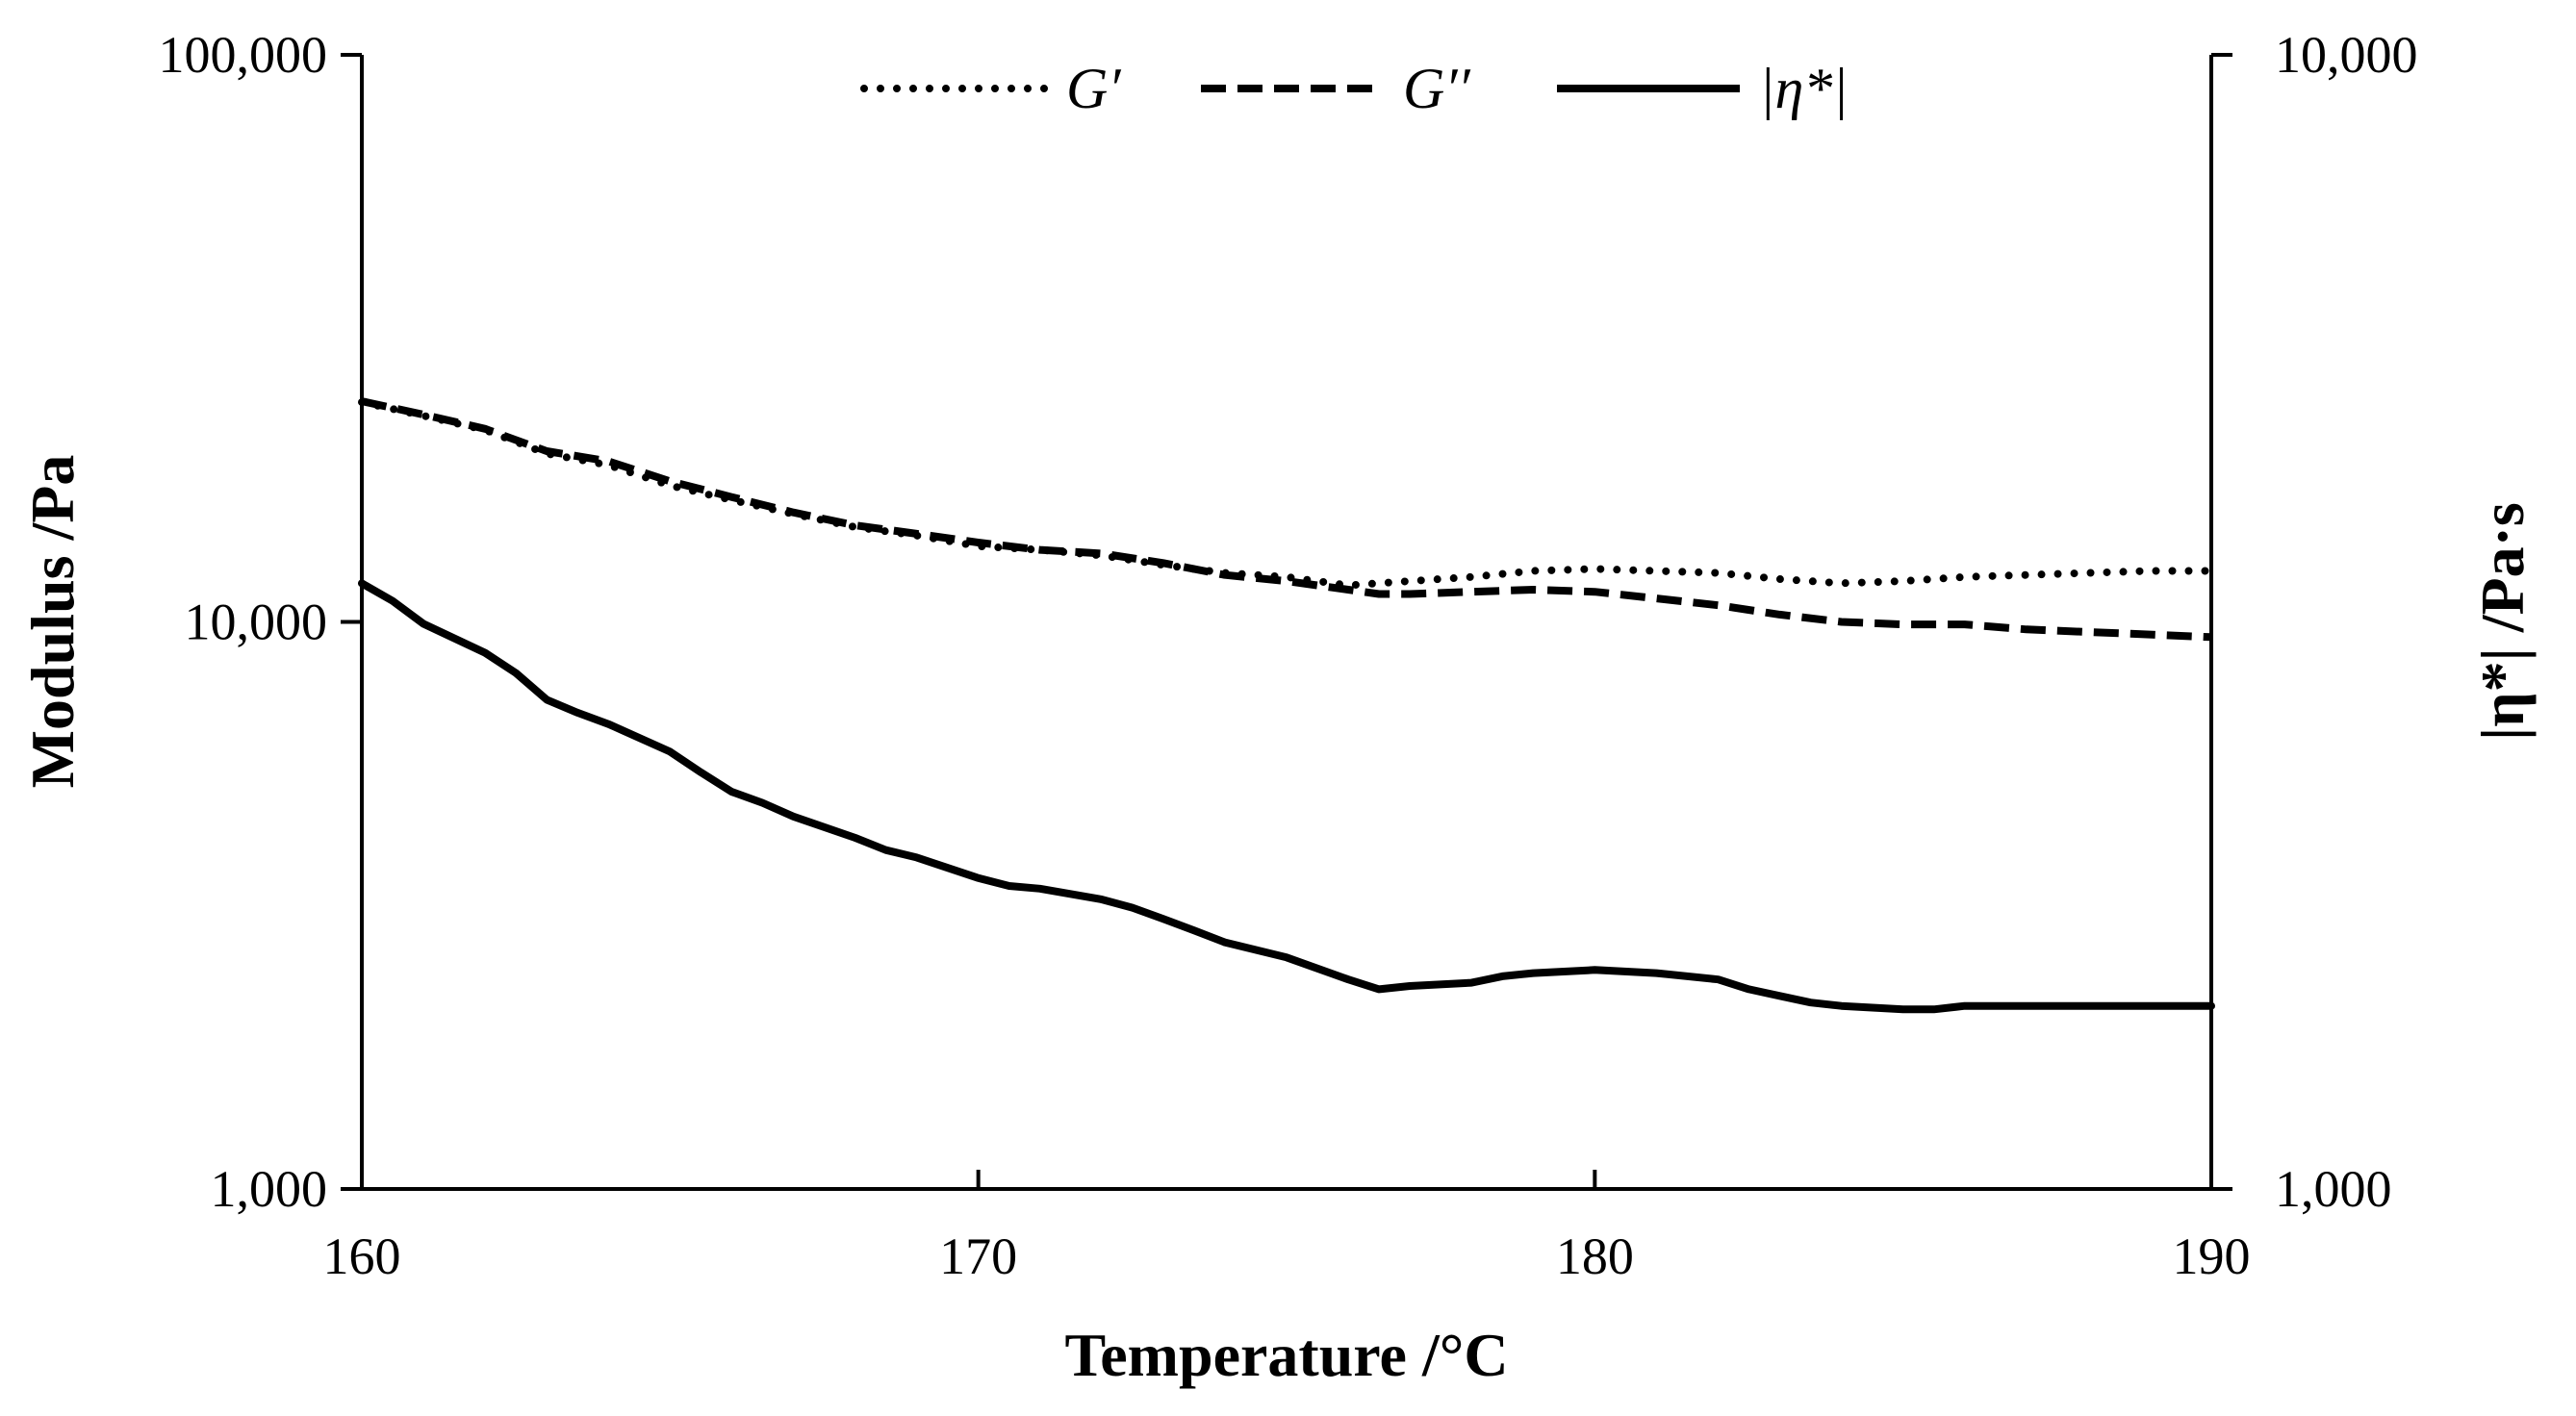  Describe the element at coordinates (362, 1256) in the screenshot. I see `x-tick-label-0: 160` at that location.